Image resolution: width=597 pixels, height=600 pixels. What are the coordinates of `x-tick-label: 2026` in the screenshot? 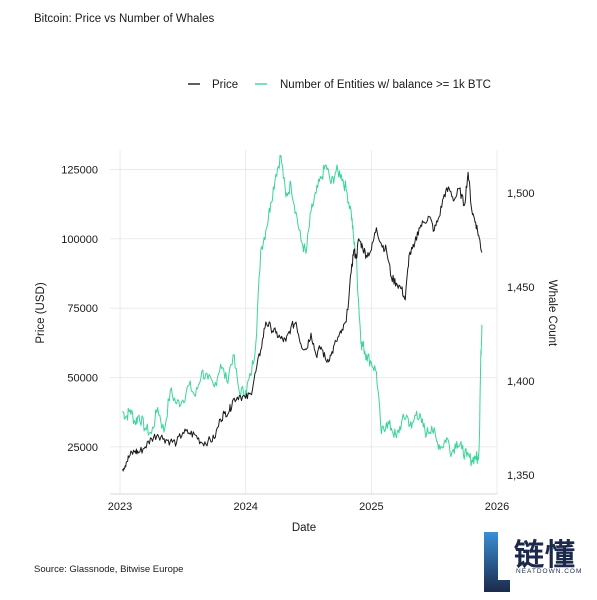 It's located at (497, 507).